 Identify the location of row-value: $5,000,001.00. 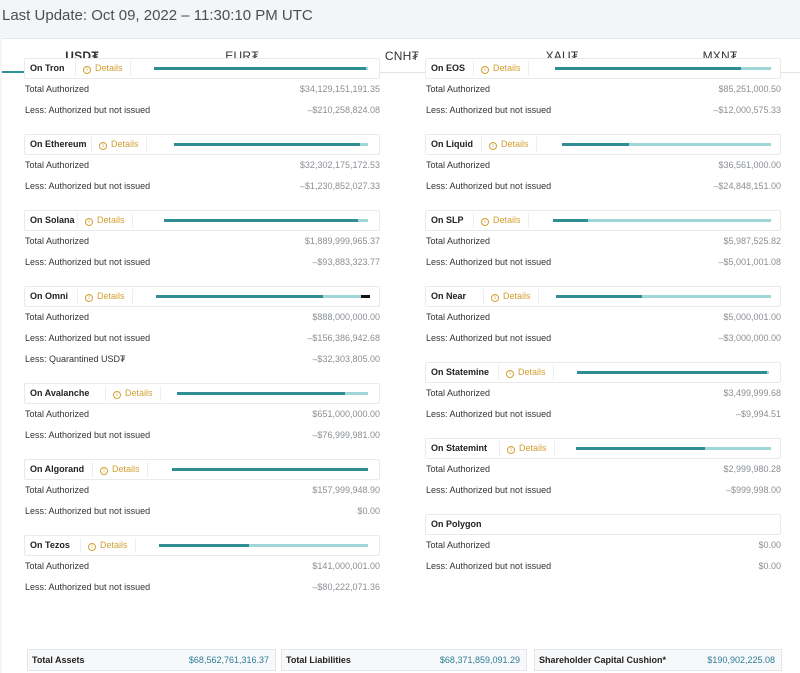
(752, 317).